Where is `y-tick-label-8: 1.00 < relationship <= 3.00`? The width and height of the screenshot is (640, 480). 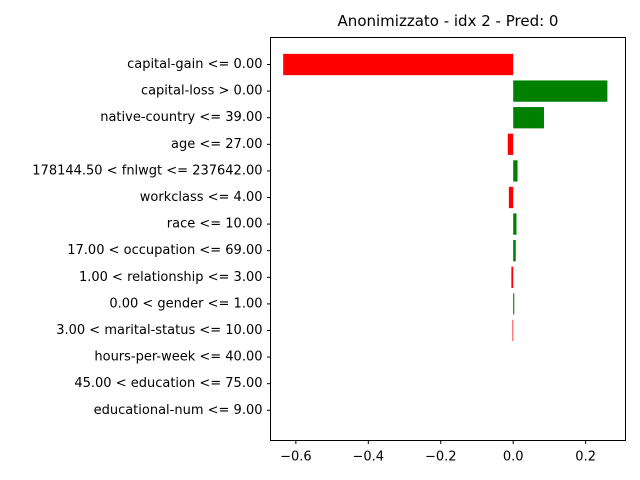
y-tick-label-8: 1.00 < relationship <= 3.00 is located at coordinates (171, 277).